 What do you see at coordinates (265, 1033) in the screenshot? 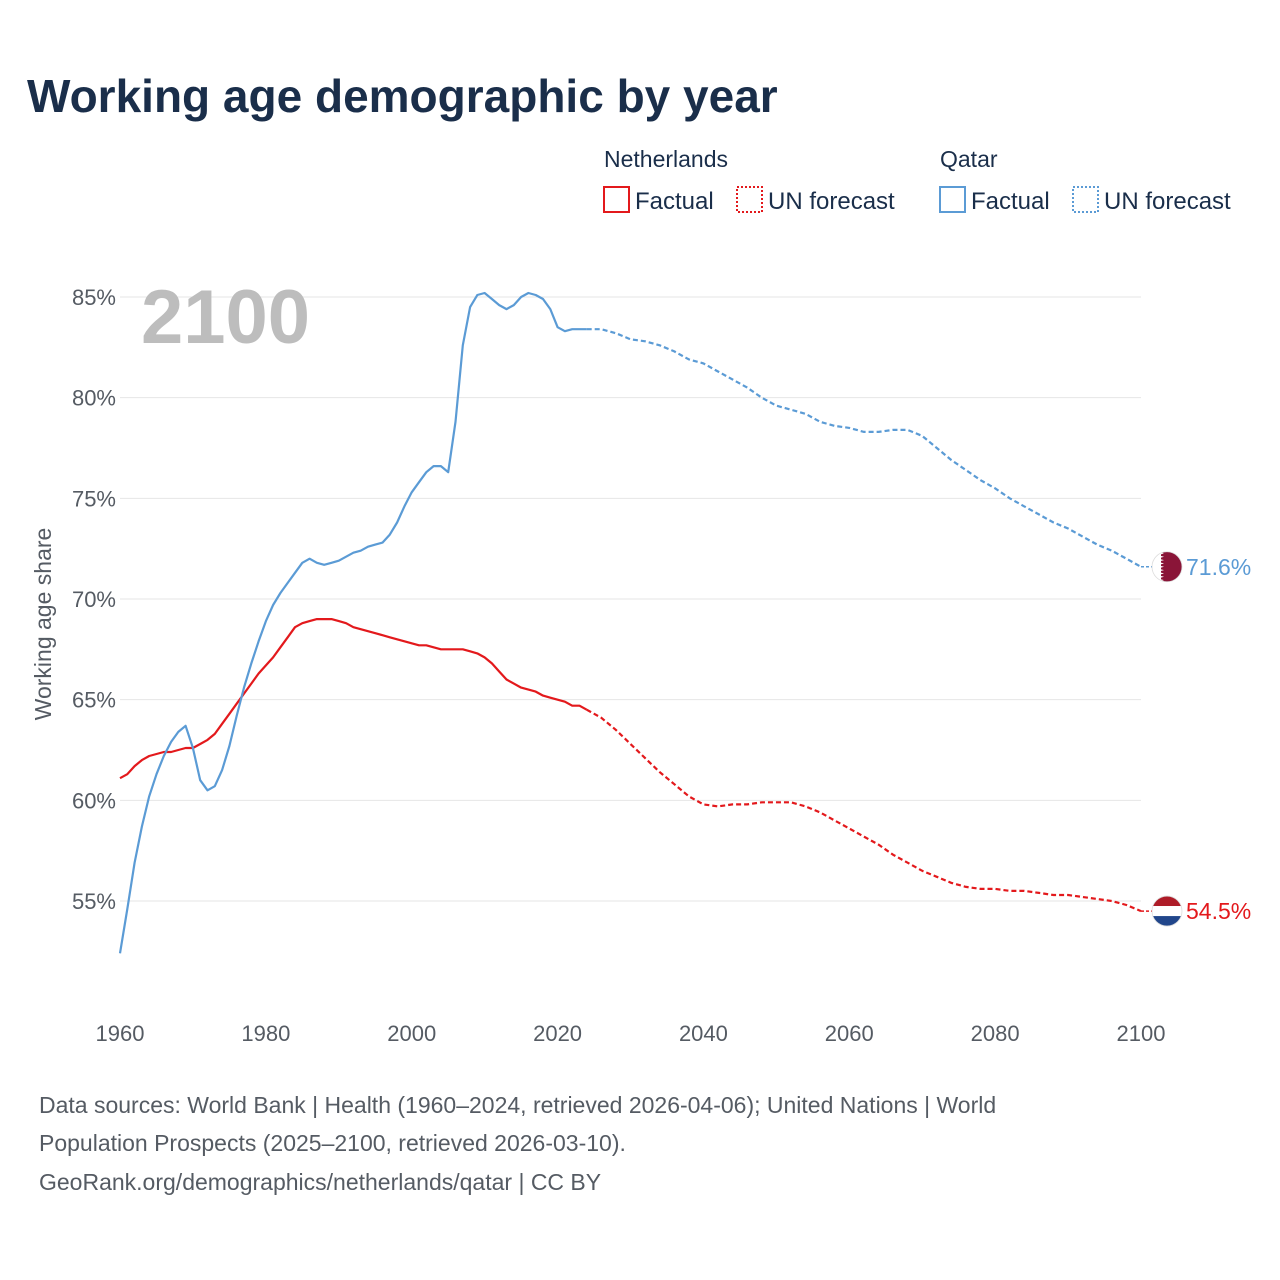
I see `x-tick-label: 1980` at bounding box center [265, 1033].